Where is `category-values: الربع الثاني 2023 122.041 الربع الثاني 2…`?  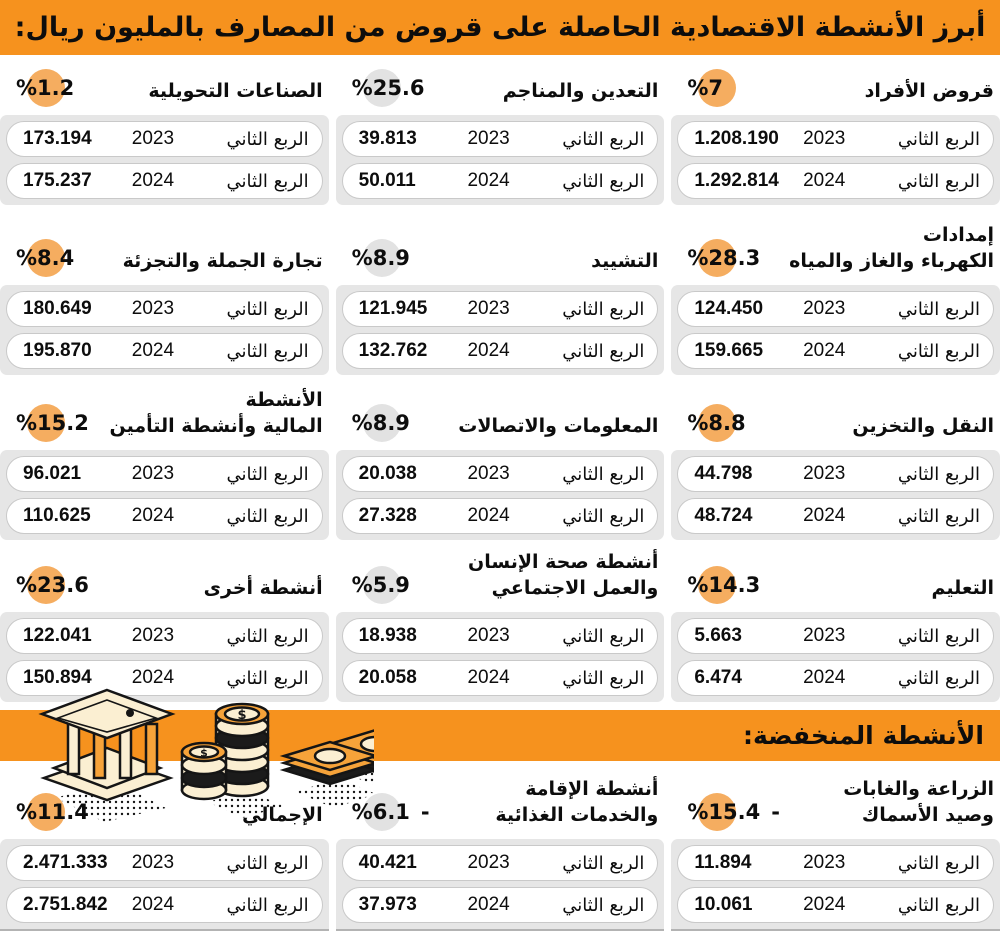 category-values: الربع الثاني 2023 122.041 الربع الثاني 2… is located at coordinates (164, 657).